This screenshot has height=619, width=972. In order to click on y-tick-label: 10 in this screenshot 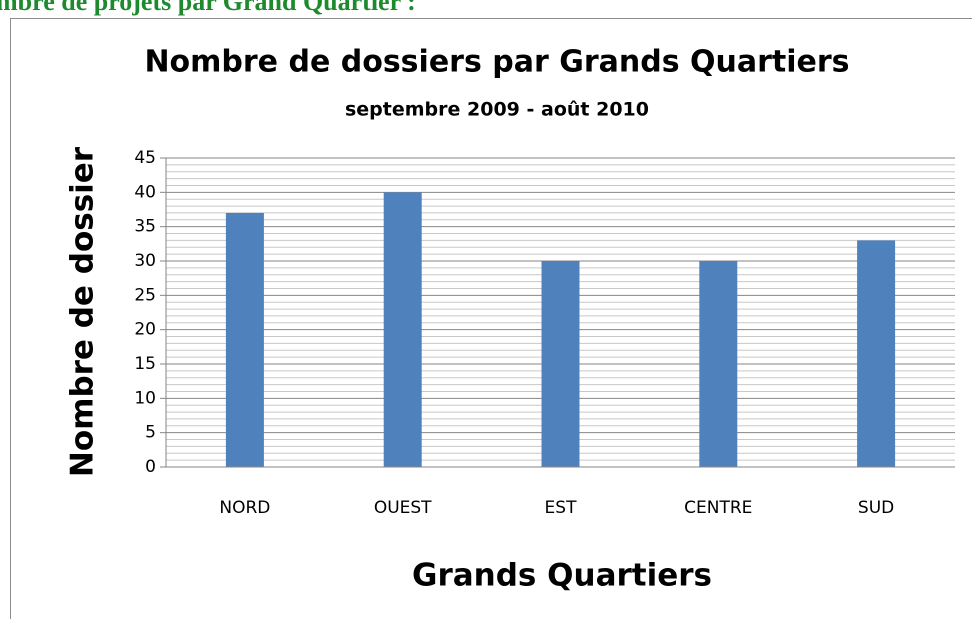, I will do `click(145, 398)`.